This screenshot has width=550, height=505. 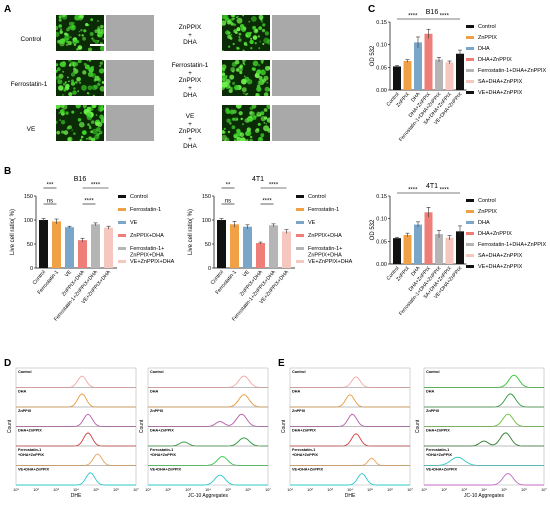 I want to click on row-label-ve: VE, so click(x=31, y=129).